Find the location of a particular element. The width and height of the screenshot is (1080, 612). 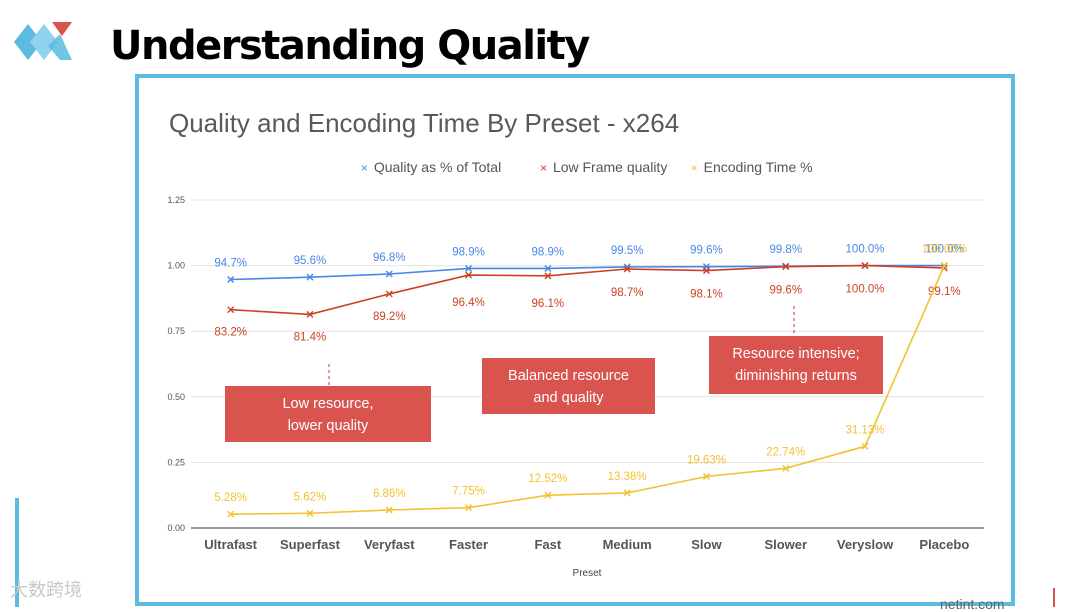

annotation-text: Balanced resource is located at coordinates (568, 376).